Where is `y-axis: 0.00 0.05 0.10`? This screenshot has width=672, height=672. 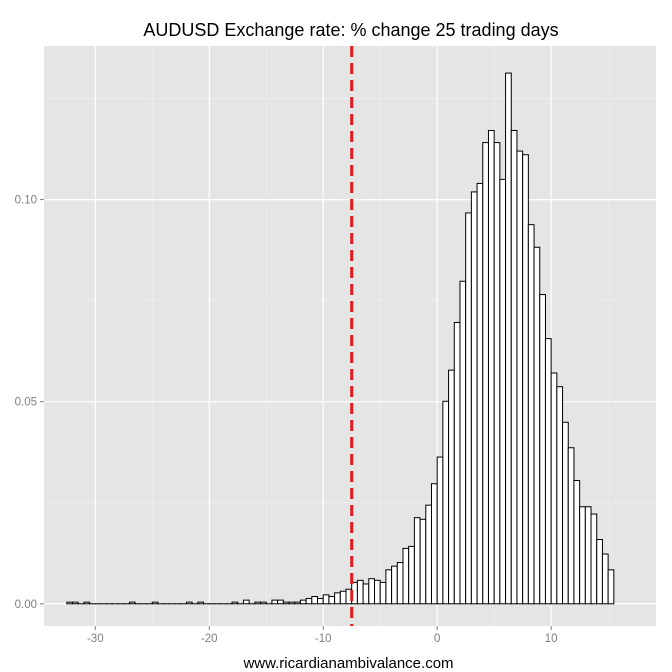
y-axis: 0.00 0.05 0.10 is located at coordinates (29, 403).